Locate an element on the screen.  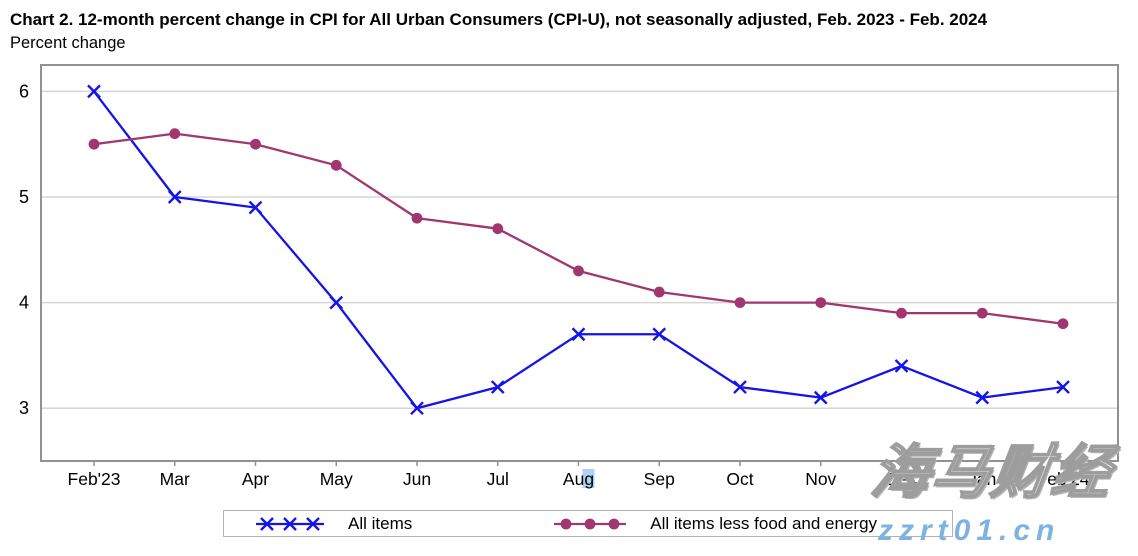
x-tick-label: Jul is located at coordinates (498, 479).